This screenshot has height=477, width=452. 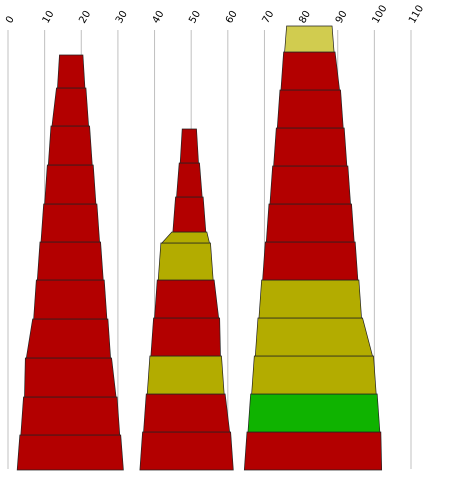 I want to click on x-tick-label: 10, so click(x=49, y=17).